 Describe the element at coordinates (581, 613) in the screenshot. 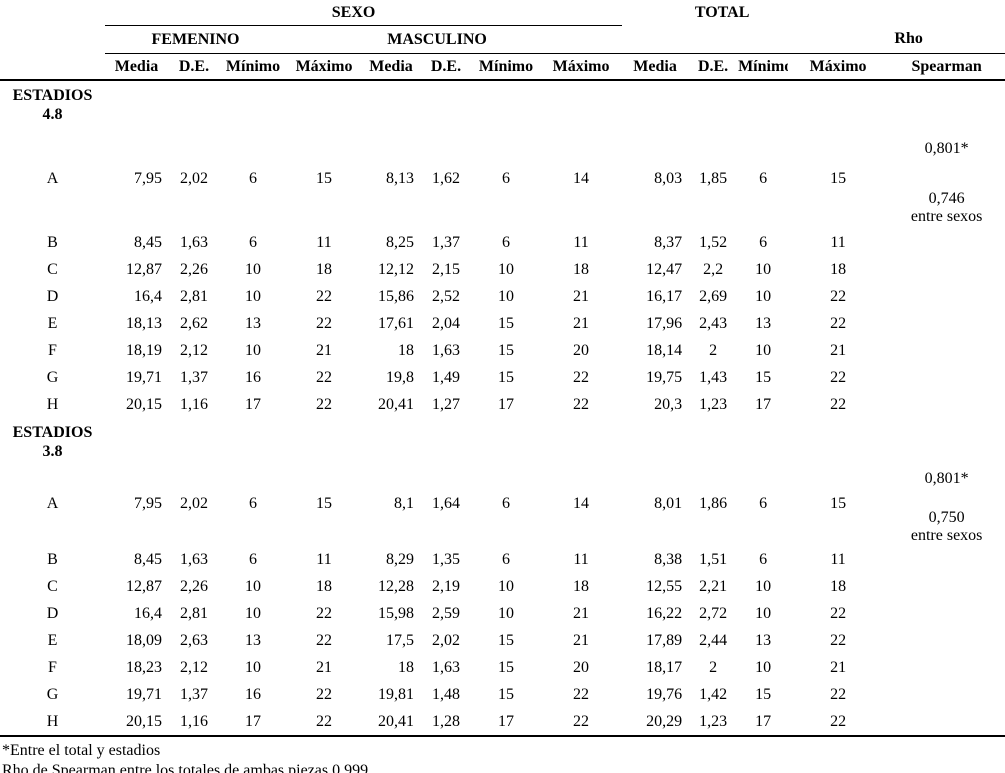

I see `masculino-maximo-value: 21` at that location.